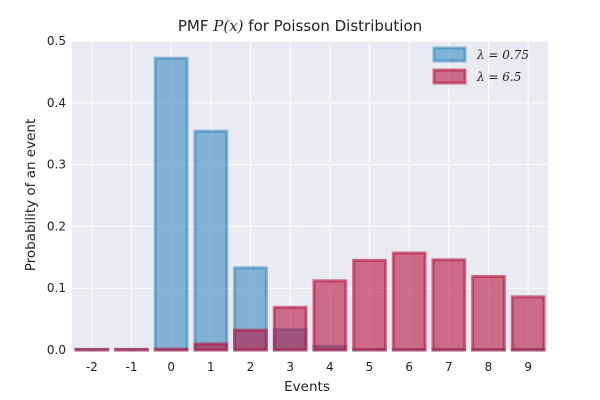 The height and width of the screenshot is (400, 600). What do you see at coordinates (333, 26) in the screenshot?
I see `title-suffix: for Poisson Distribution` at bounding box center [333, 26].